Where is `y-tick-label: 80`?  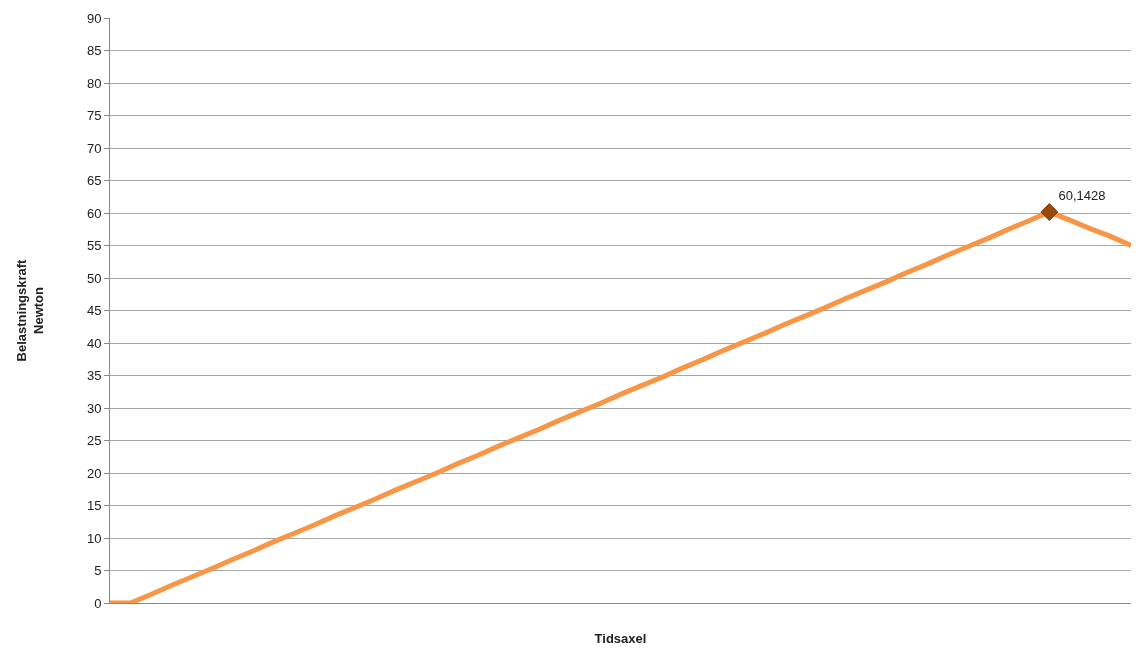
y-tick-label: 80 is located at coordinates (94, 83).